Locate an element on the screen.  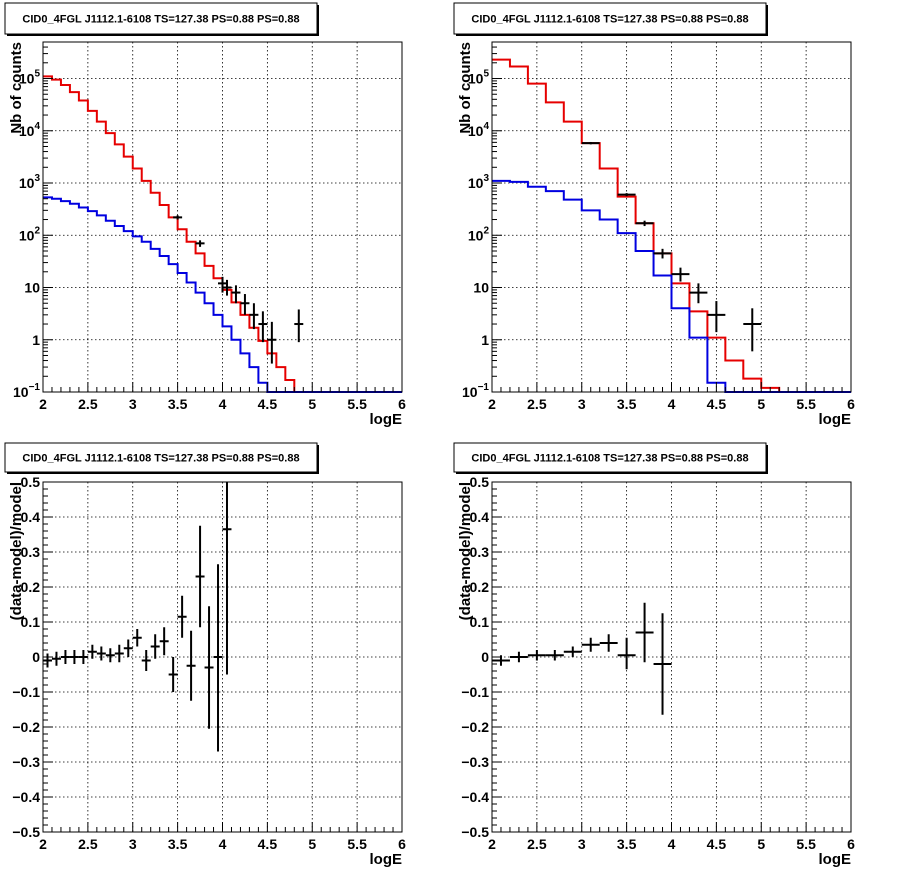
y-tick-label: 1 is located at coordinates (36, 340).